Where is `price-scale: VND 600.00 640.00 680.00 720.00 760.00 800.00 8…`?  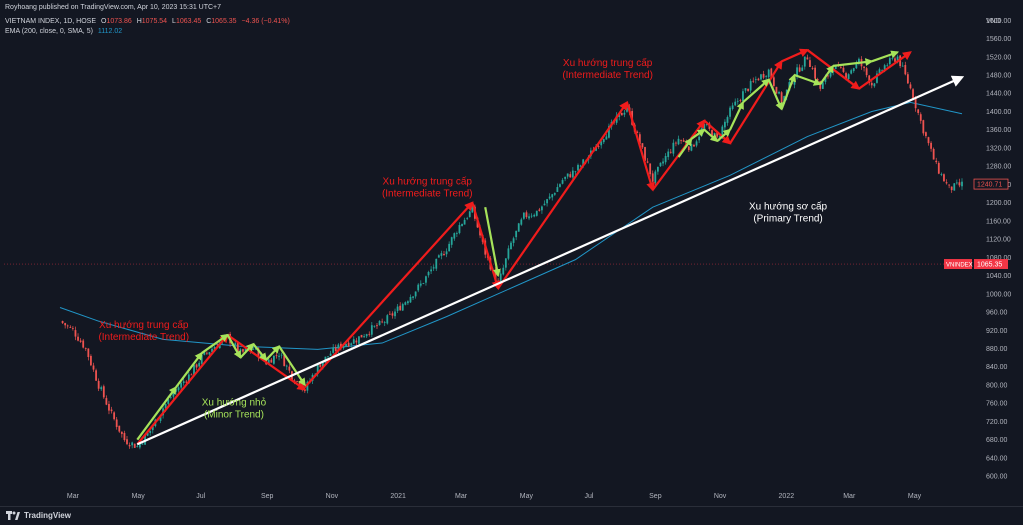 price-scale: VND 600.00 640.00 680.00 720.00 760.00 800.00 8… is located at coordinates (983, 253).